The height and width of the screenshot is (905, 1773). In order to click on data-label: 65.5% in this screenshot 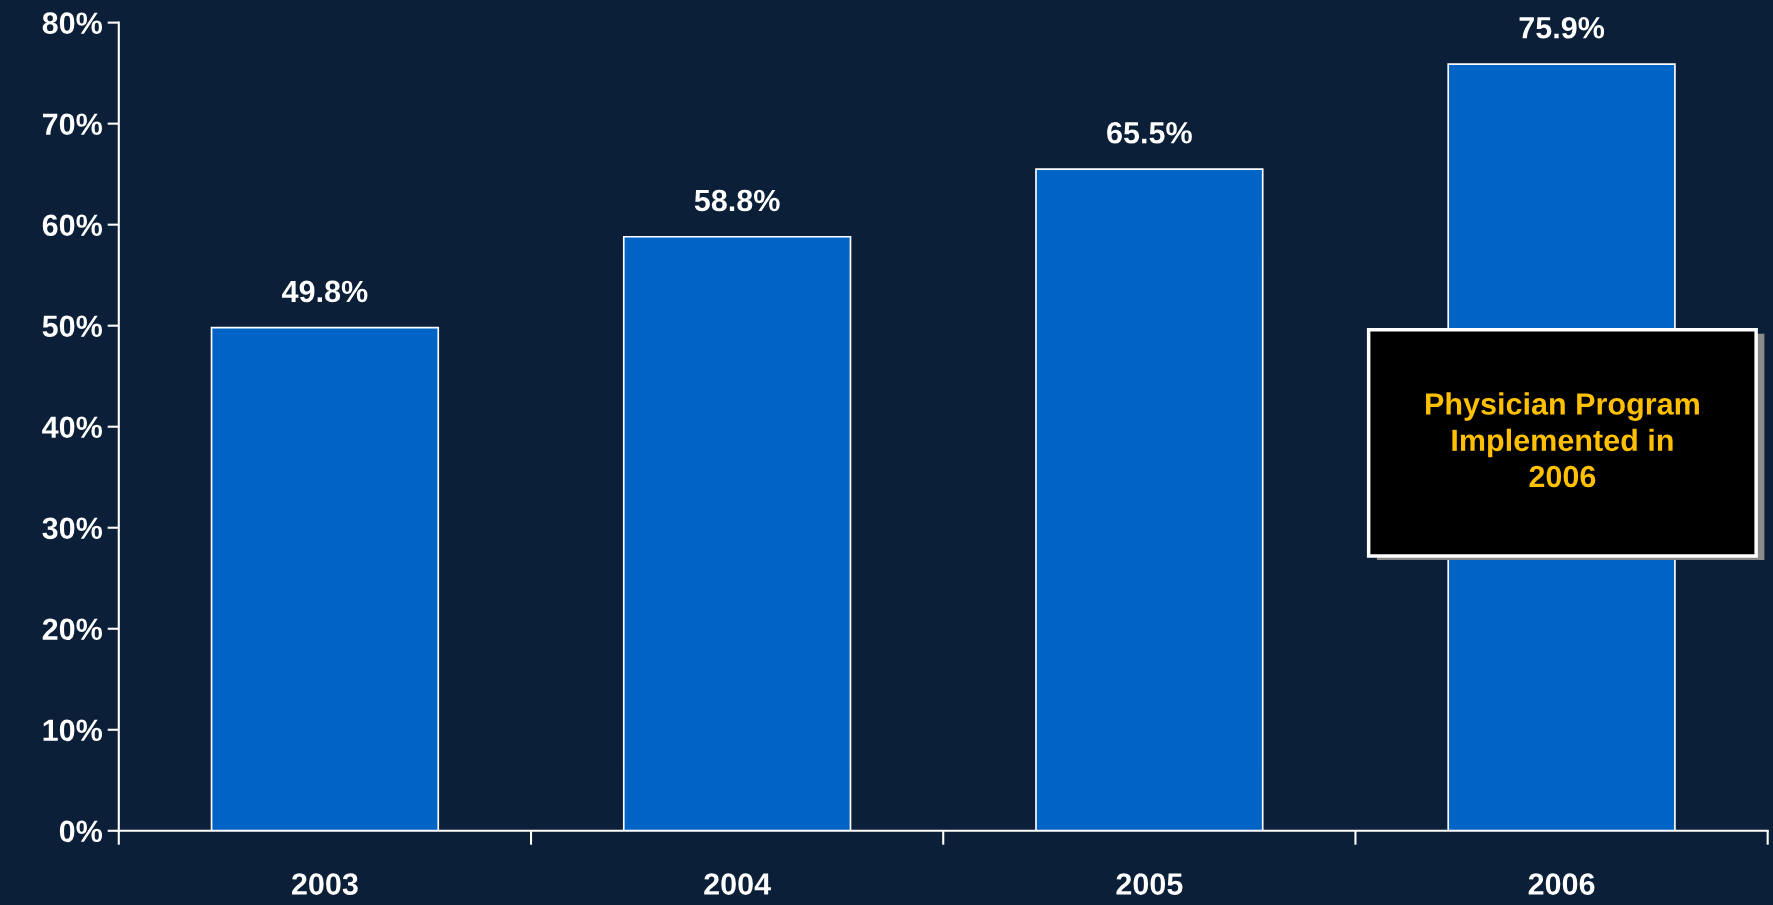, I will do `click(1149, 132)`.